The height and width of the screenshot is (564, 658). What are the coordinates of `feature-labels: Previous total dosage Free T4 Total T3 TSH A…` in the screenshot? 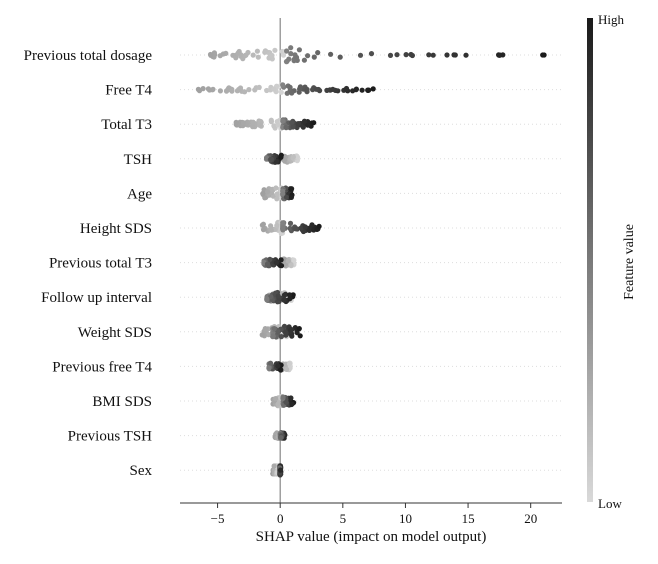 It's located at (88, 263).